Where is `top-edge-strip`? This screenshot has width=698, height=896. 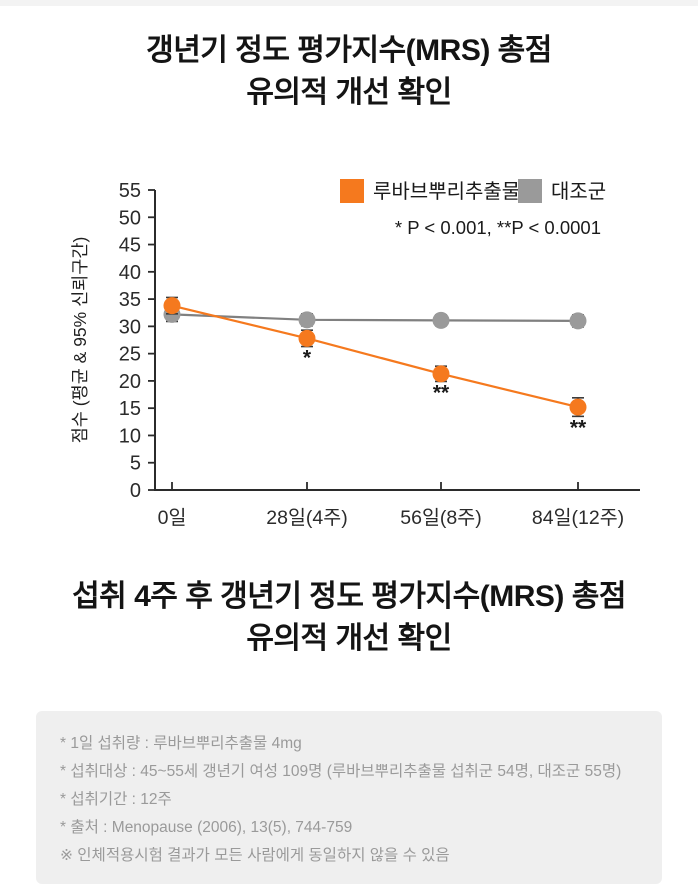
top-edge-strip is located at coordinates (349, 3).